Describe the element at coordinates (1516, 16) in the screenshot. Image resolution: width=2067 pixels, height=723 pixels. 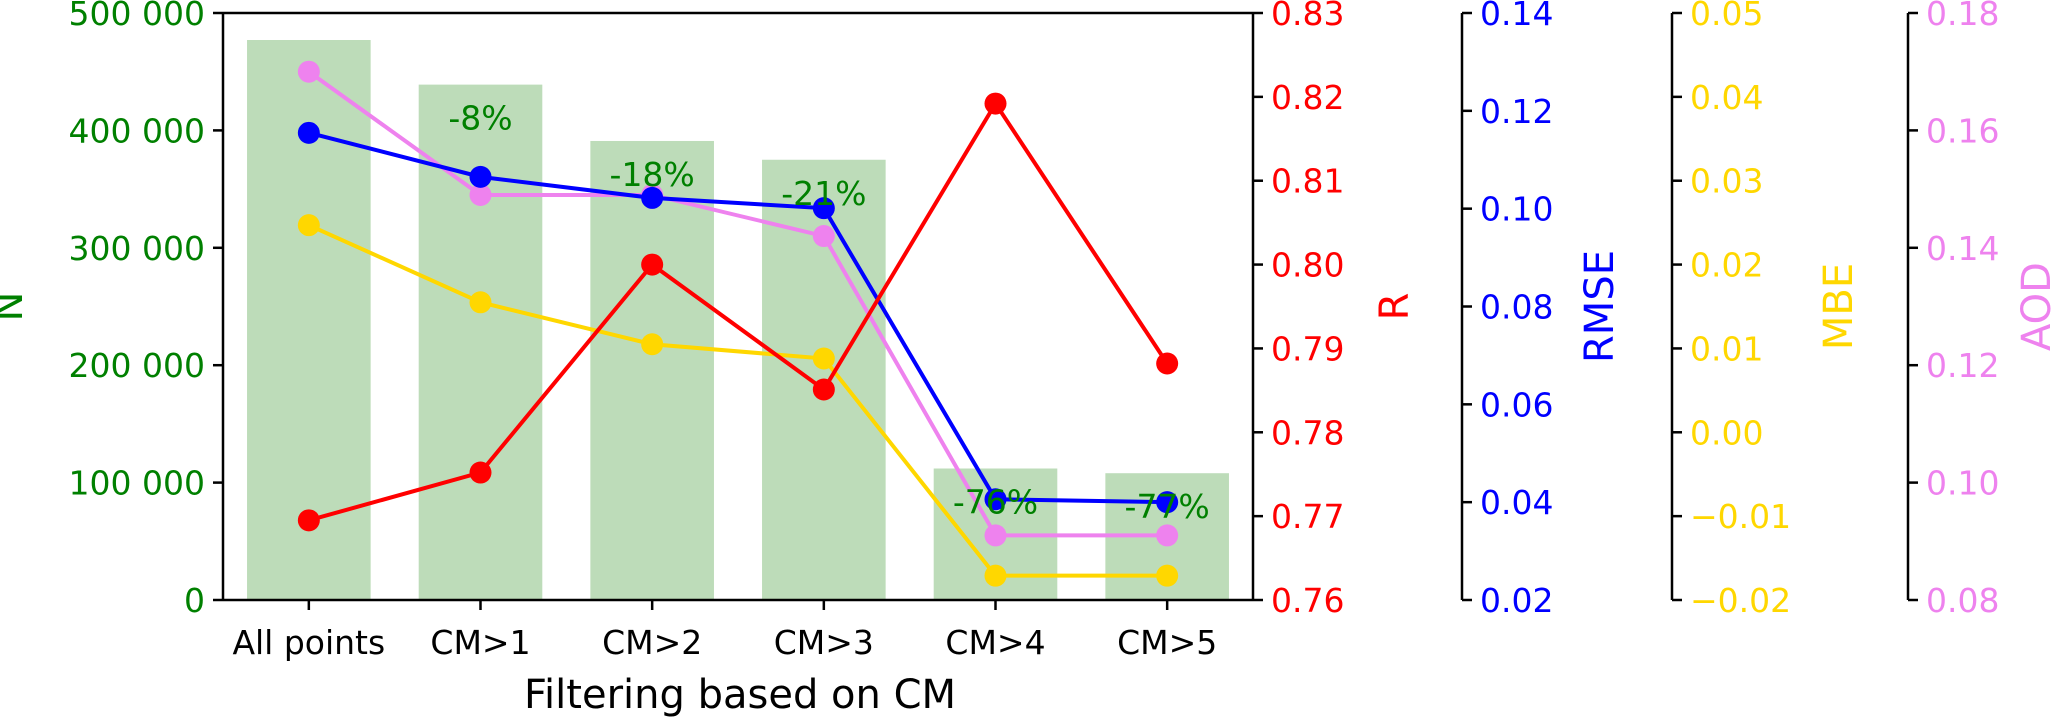
I see `axis-tick-label-rmse-6: 0.14` at that location.